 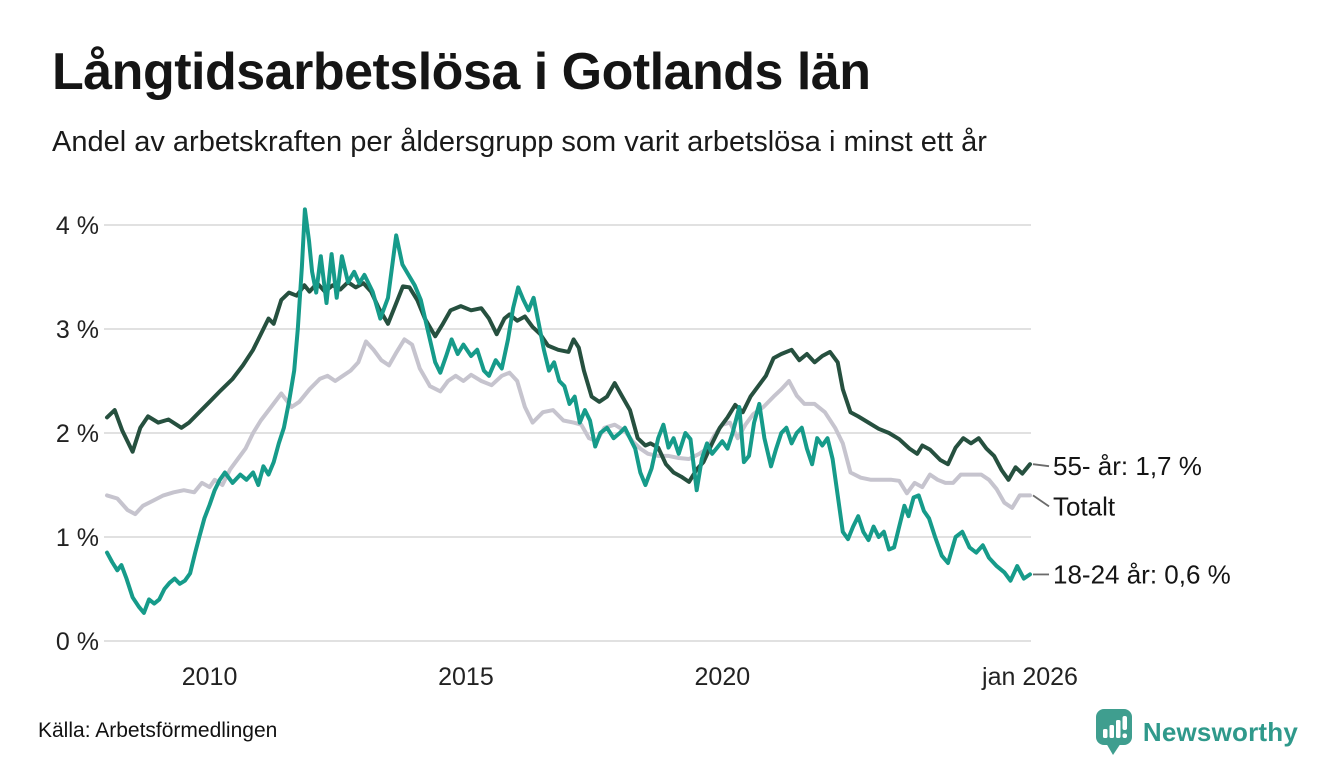 I want to click on newsworthy-icon, so click(x=1115, y=732).